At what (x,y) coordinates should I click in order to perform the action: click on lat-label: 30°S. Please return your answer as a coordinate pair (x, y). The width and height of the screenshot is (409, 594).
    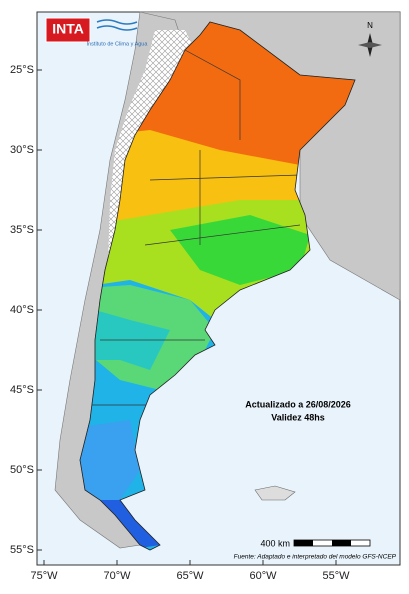
    Looking at the image, I should click on (22, 150).